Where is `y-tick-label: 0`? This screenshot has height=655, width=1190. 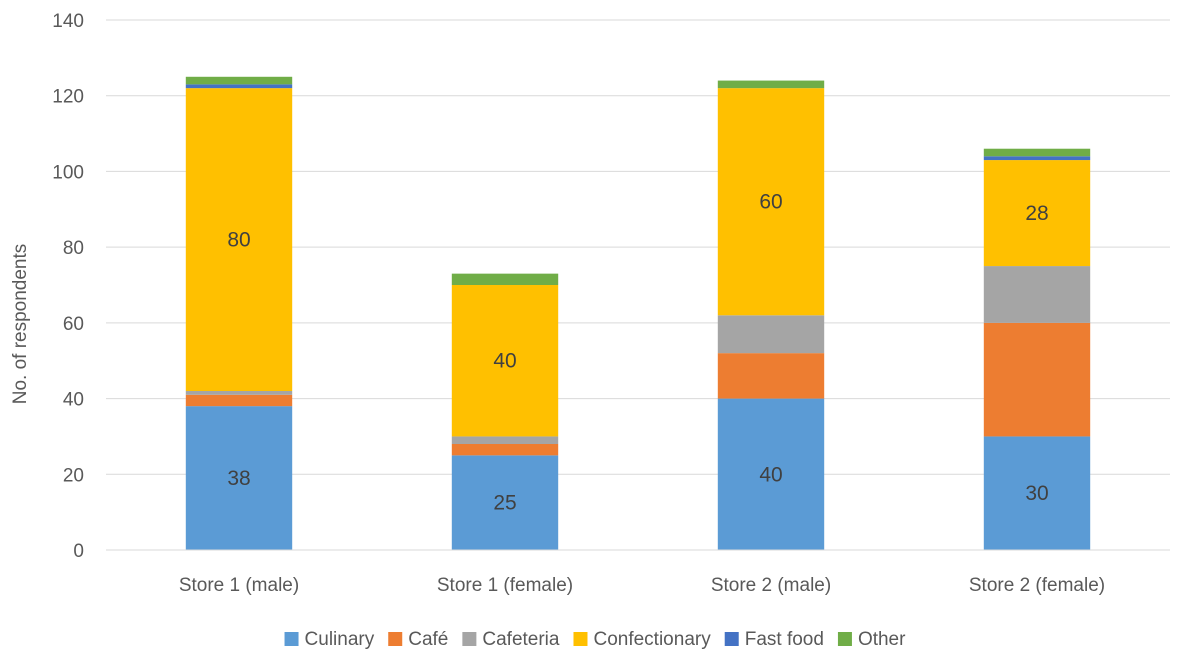
y-tick-label: 0 is located at coordinates (78, 551).